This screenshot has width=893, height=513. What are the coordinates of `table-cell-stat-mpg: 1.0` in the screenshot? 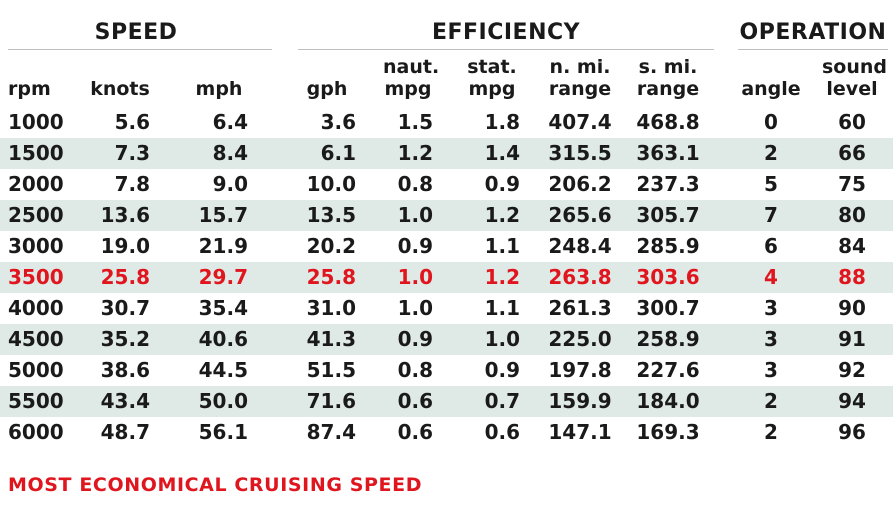 It's located at (502, 339).